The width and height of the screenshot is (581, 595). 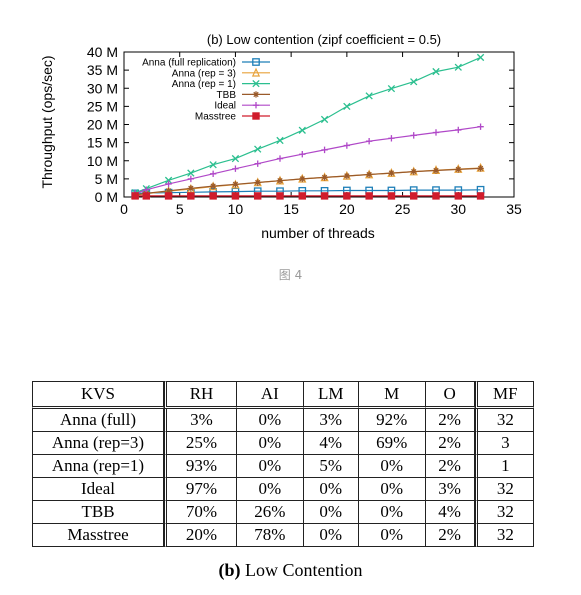 What do you see at coordinates (200, 535) in the screenshot?
I see `table-cell: 20%` at bounding box center [200, 535].